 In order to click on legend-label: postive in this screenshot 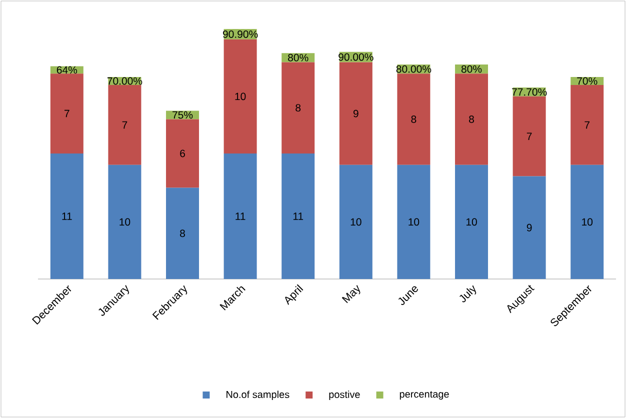, I will do `click(344, 395)`.